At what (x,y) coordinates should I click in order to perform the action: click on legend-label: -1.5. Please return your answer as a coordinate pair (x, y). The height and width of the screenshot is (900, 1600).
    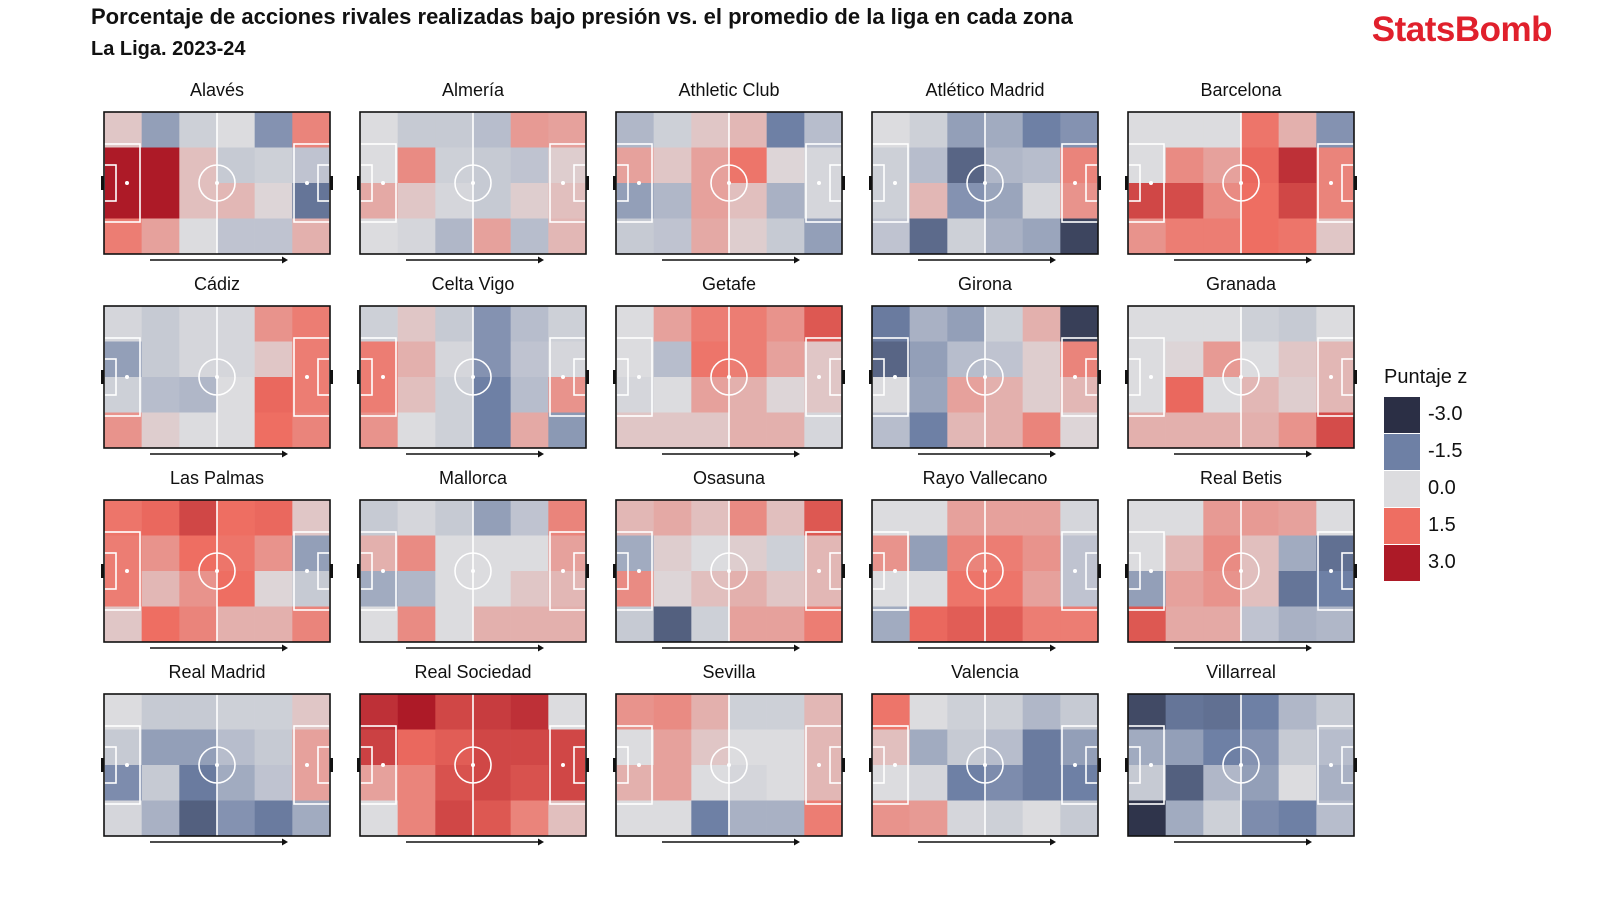
    Looking at the image, I should click on (1445, 451).